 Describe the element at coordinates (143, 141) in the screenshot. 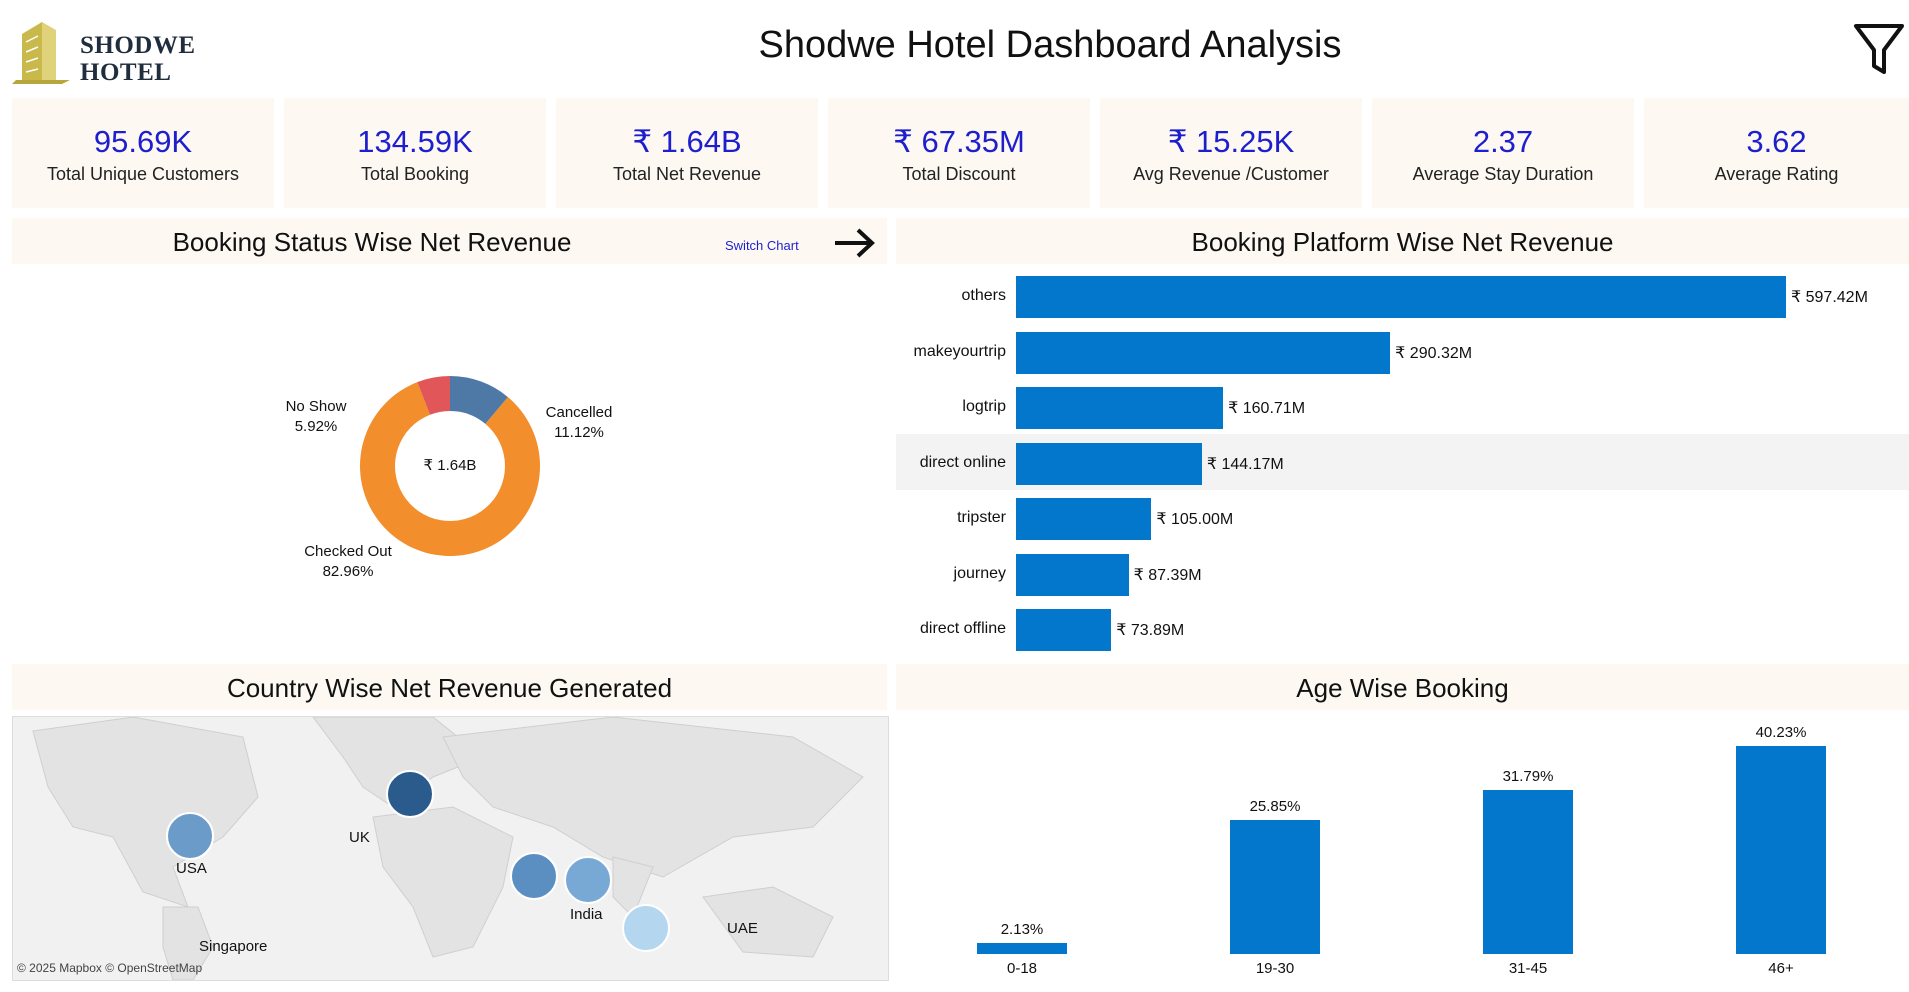

I see `kpi-value: 95.69K` at that location.